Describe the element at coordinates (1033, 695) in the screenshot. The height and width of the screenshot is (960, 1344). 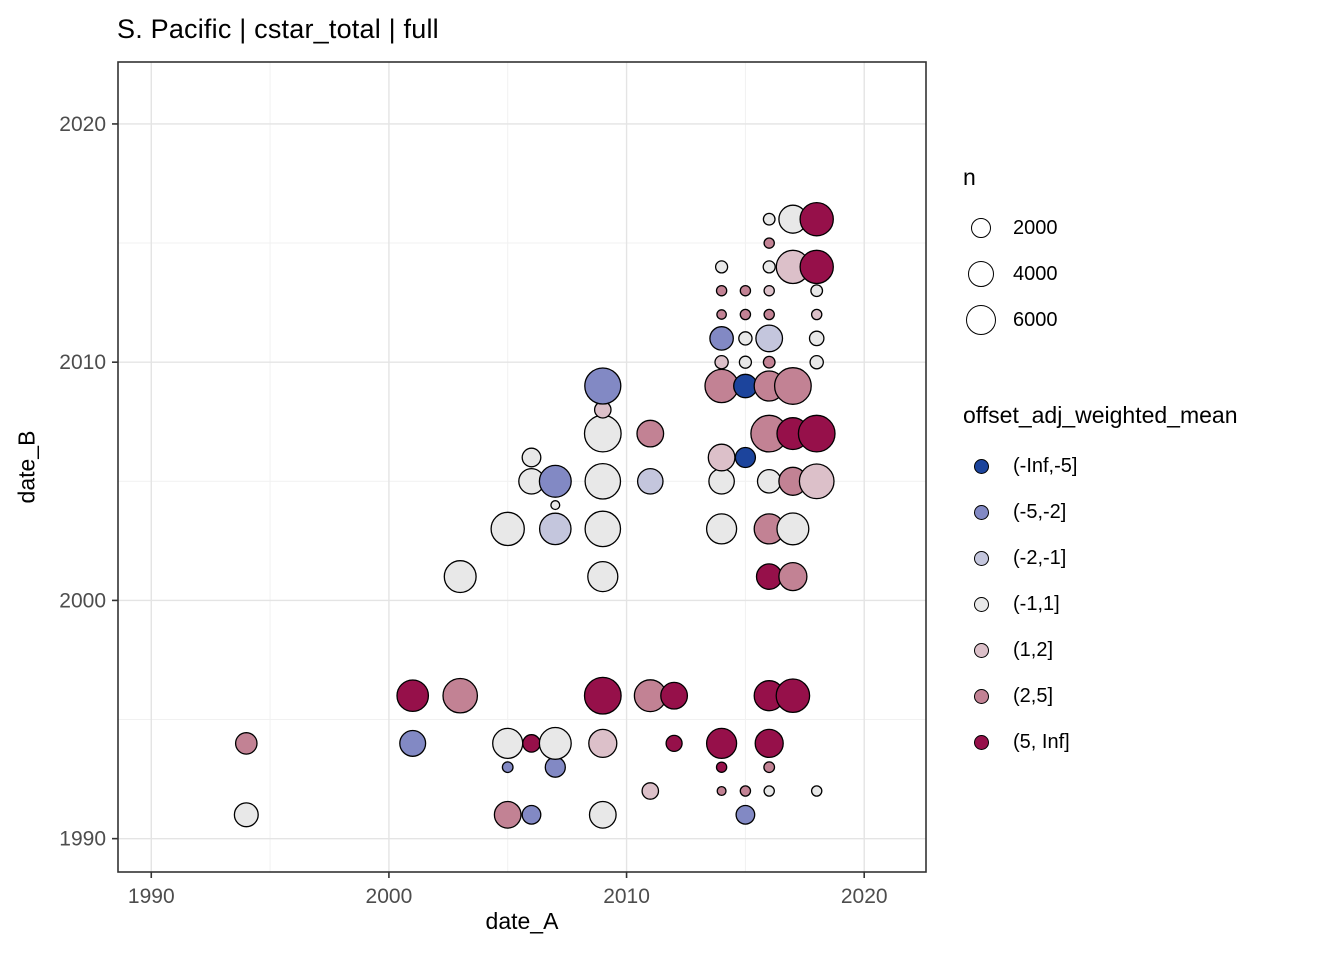
I see `color-legend-label: (2,5]` at that location.